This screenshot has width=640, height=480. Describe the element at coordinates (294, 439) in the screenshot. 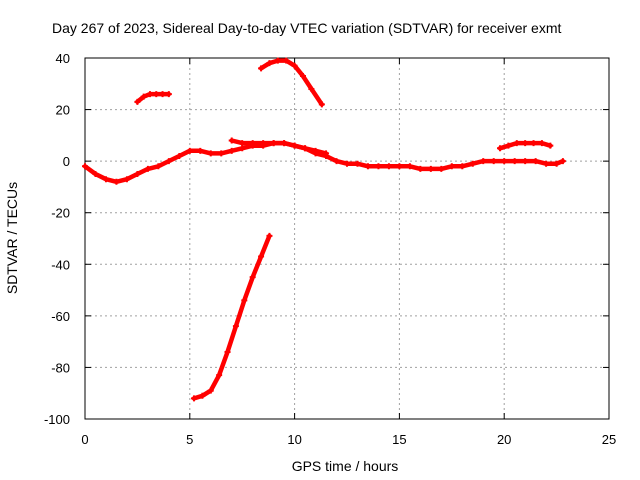

I see `x-tick-label: 10` at that location.